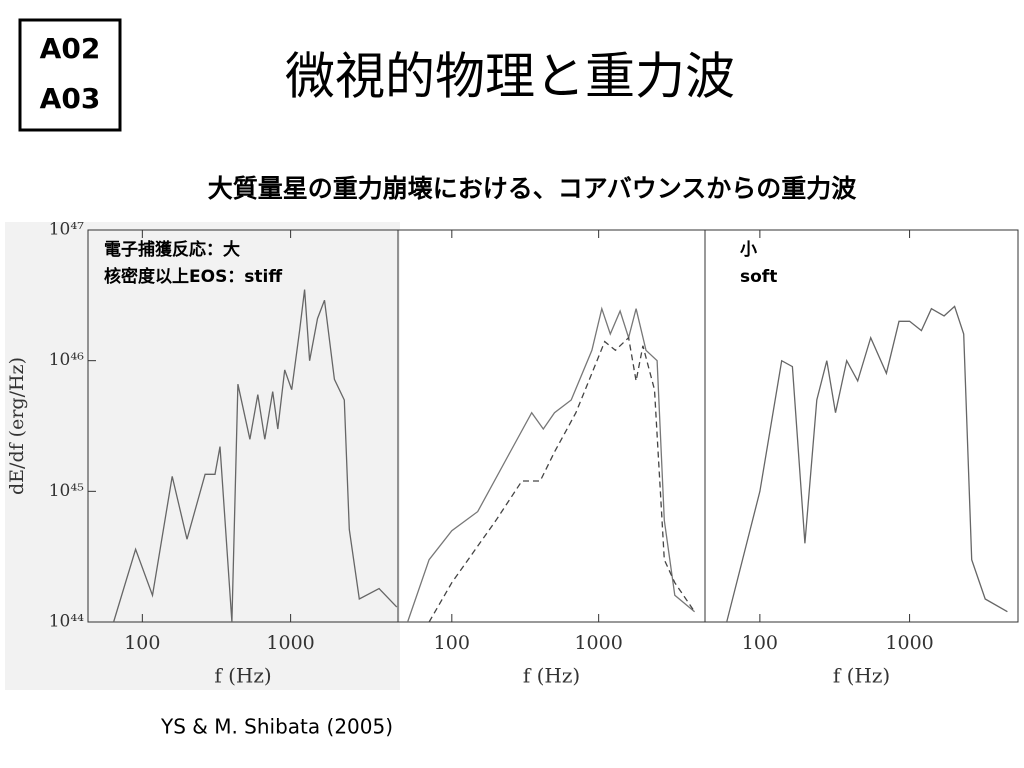 The width and height of the screenshot is (1024, 768). What do you see at coordinates (172, 249) in the screenshot?
I see `annotation: 電子捕獲反応：大` at bounding box center [172, 249].